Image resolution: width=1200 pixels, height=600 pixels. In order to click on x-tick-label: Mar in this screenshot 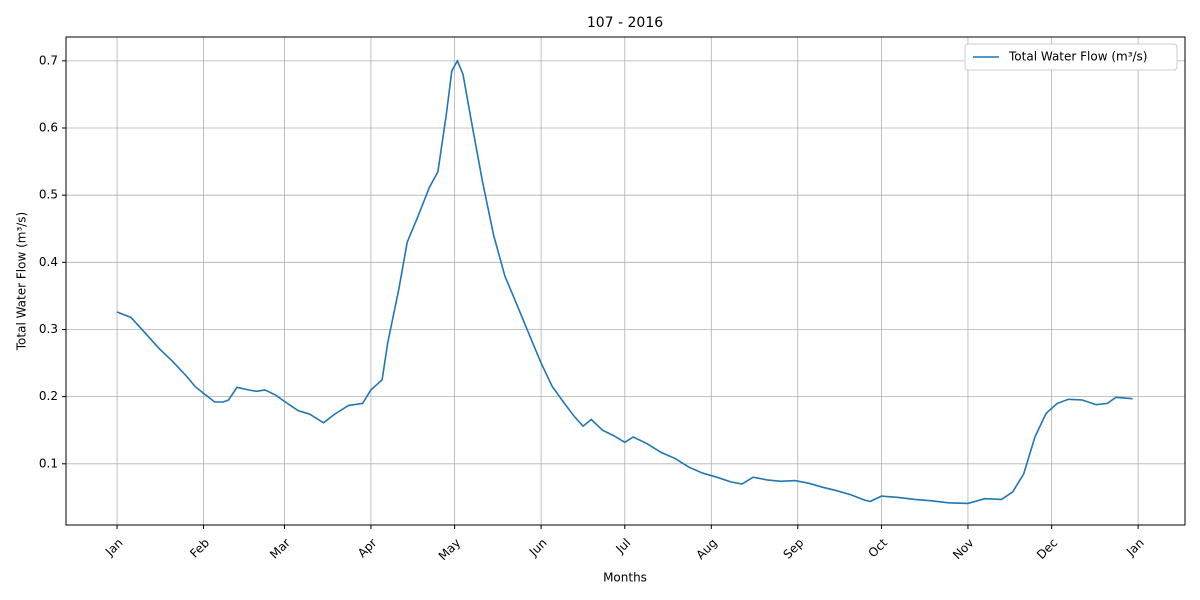, I will do `click(280, 549)`.